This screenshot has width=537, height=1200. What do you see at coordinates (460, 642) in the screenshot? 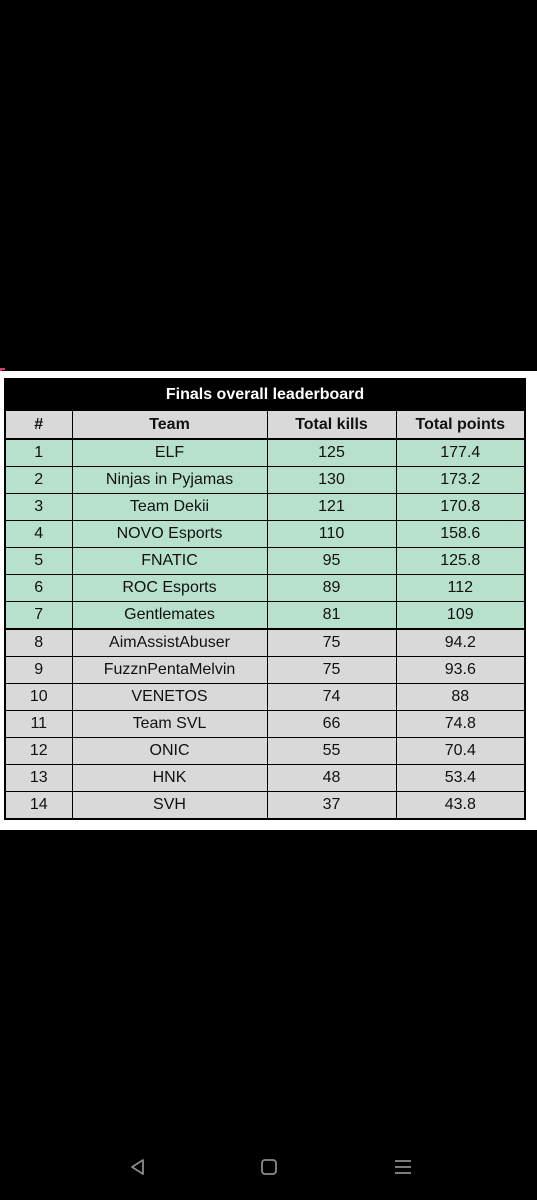
I see `points-cell: 94.2` at bounding box center [460, 642].